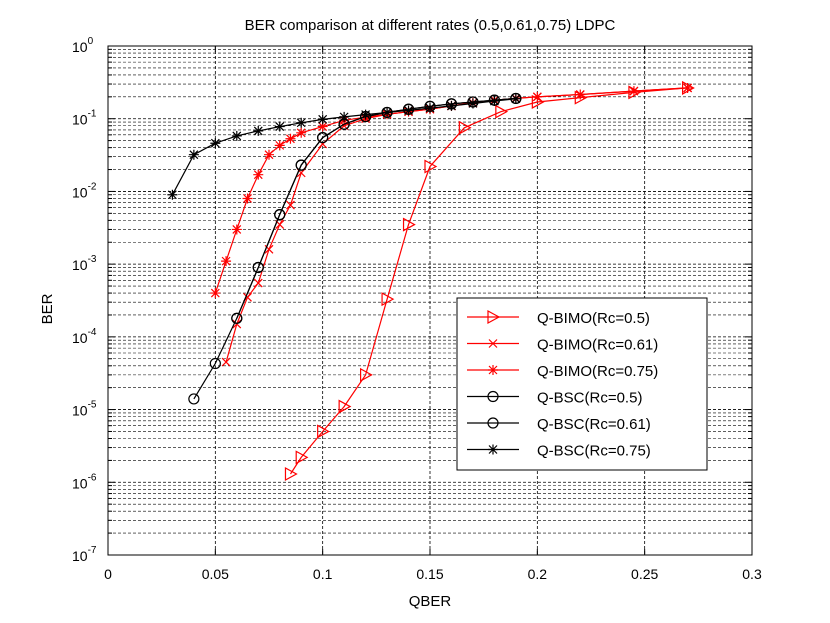  I want to click on legend-label: Q-BSC(Rc=0.61), so click(594, 424).